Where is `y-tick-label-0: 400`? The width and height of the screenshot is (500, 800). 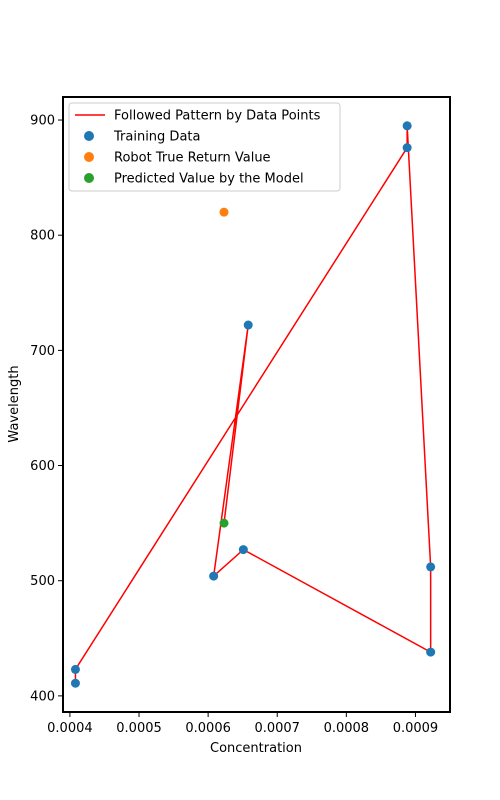 y-tick-label-0: 400 is located at coordinates (42, 696).